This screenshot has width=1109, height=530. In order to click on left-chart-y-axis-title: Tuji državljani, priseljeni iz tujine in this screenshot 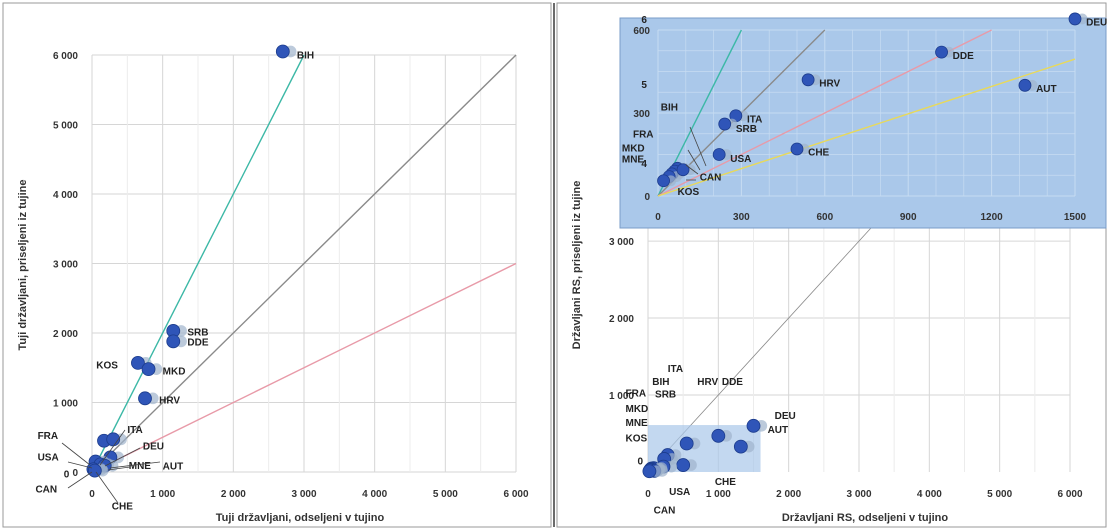, I will do `click(23, 265)`.